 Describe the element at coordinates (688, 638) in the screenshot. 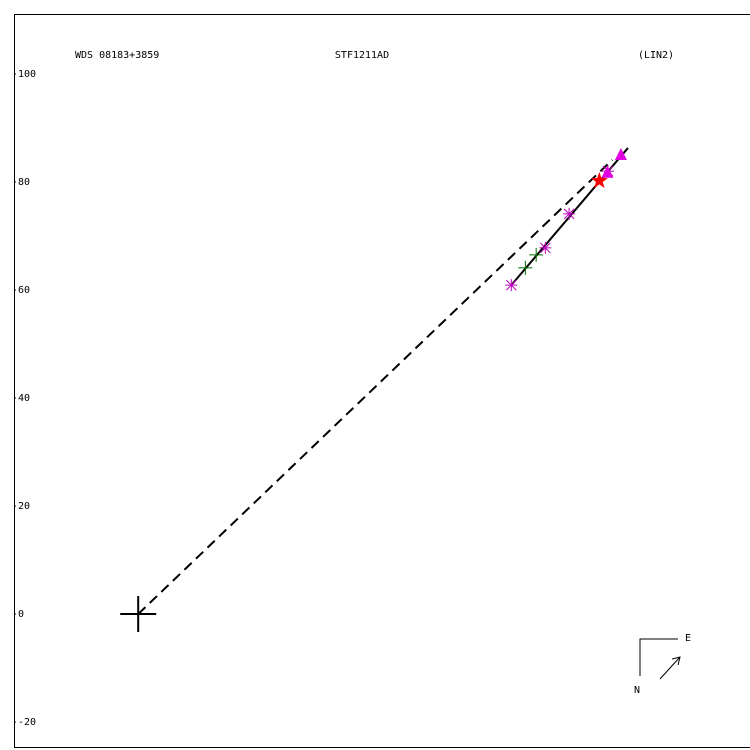

I see `compass-east: E` at that location.